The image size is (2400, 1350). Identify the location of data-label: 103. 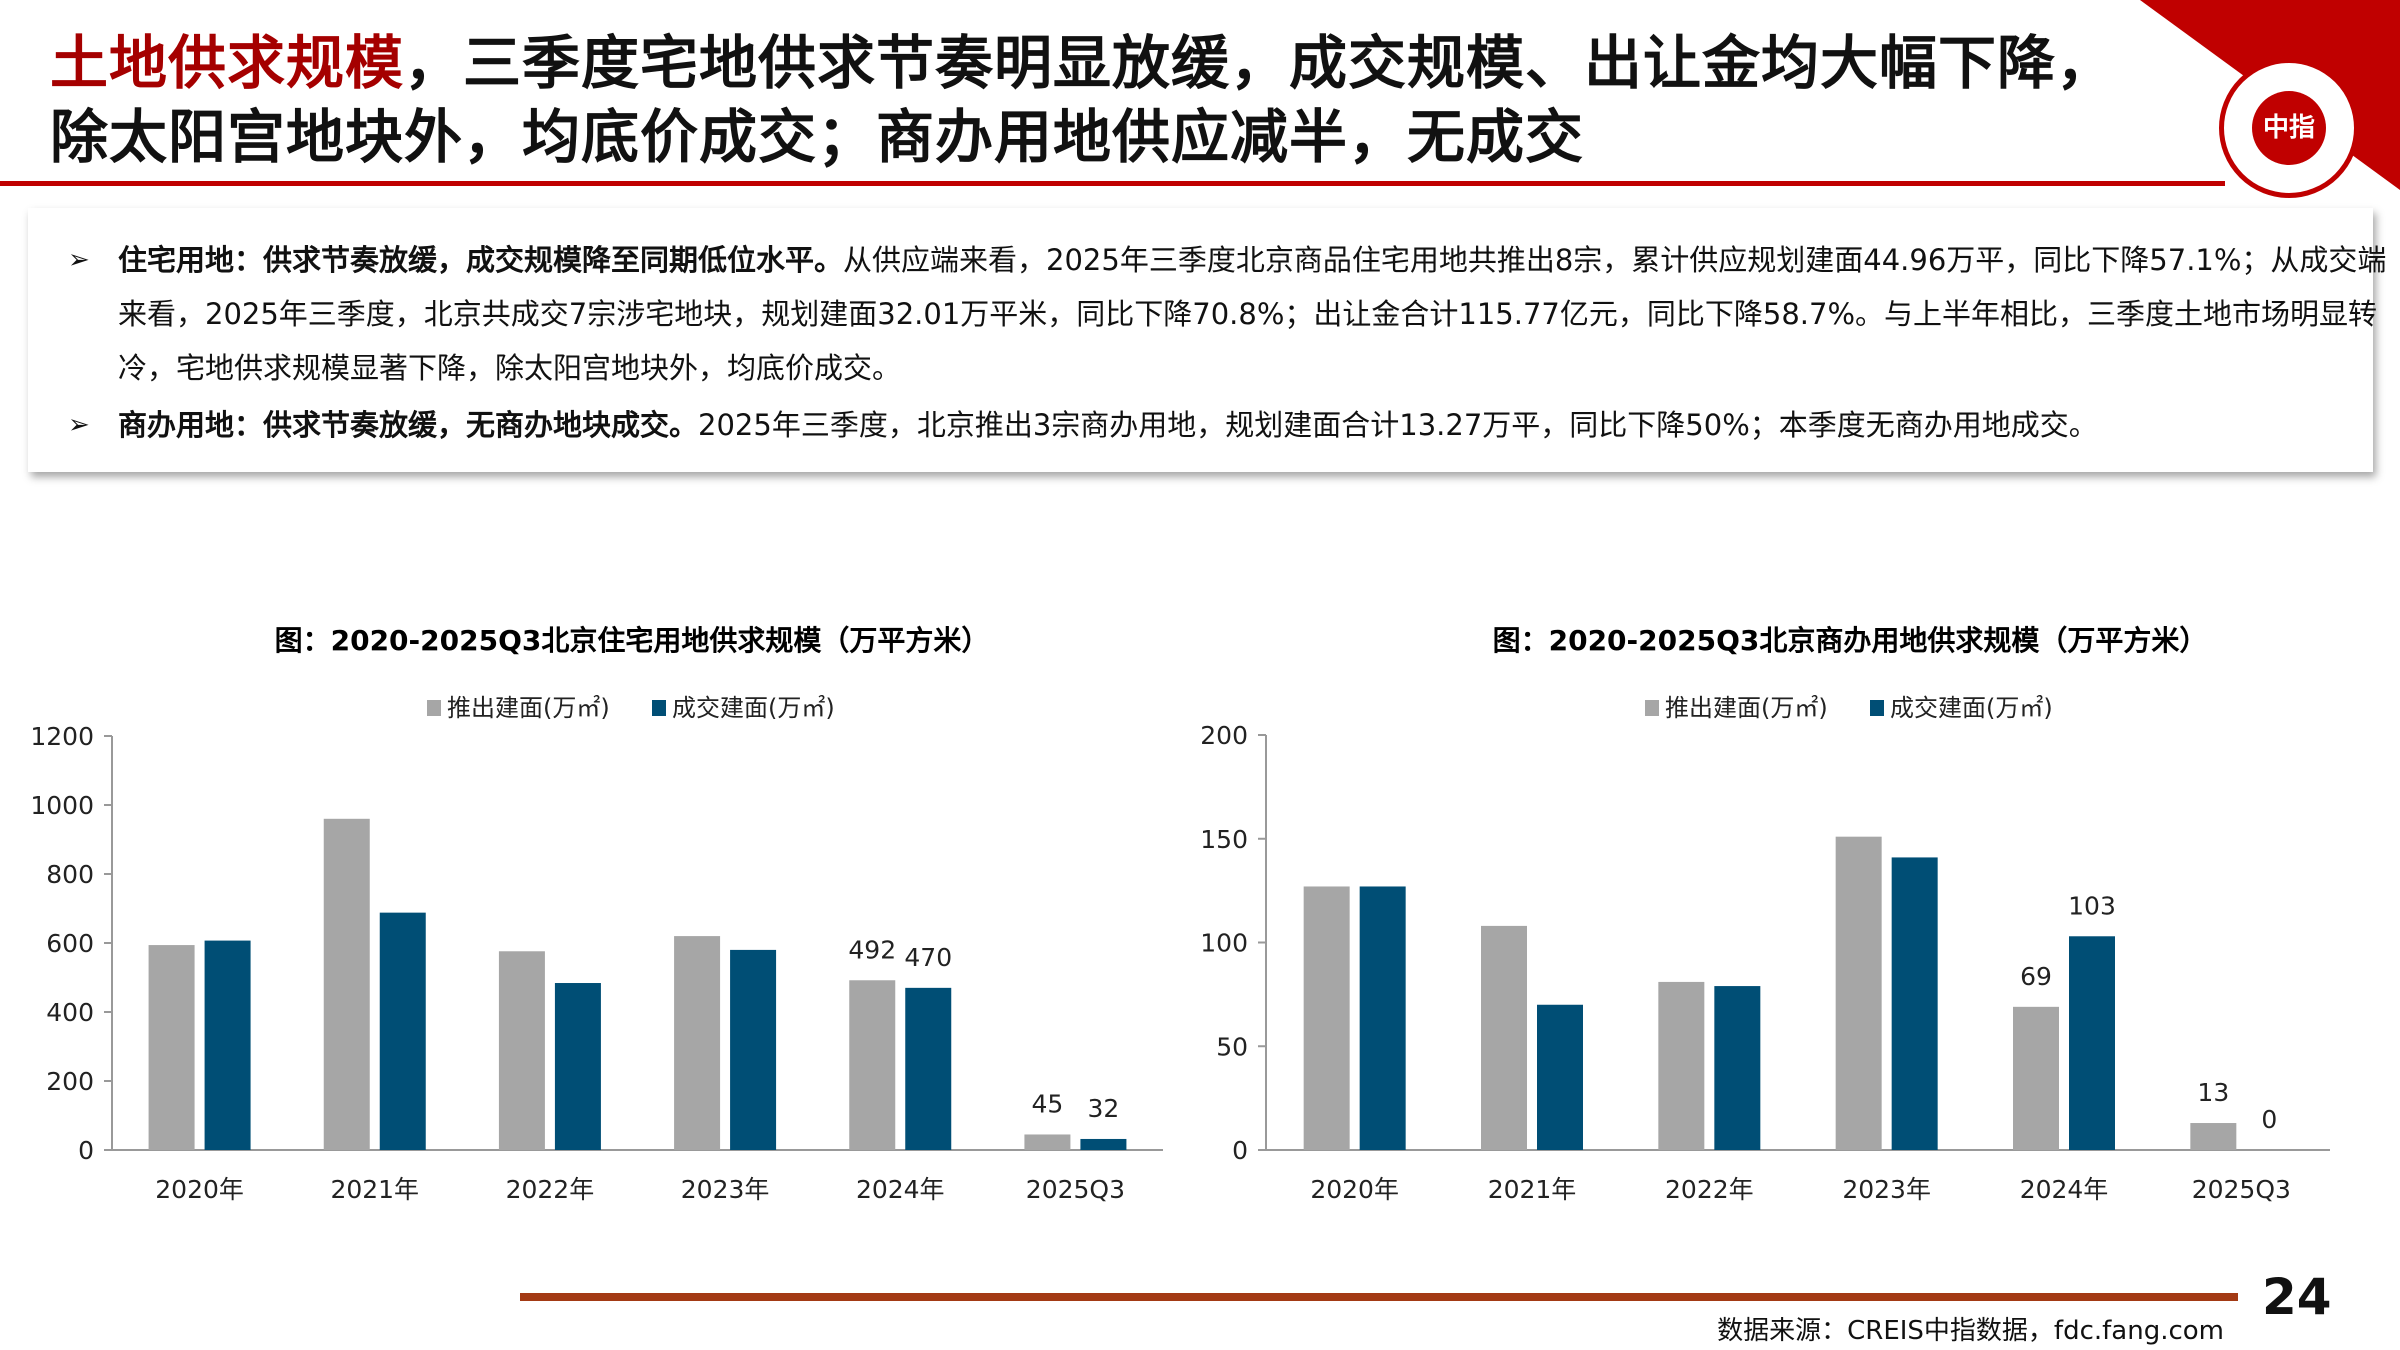
(2092, 905).